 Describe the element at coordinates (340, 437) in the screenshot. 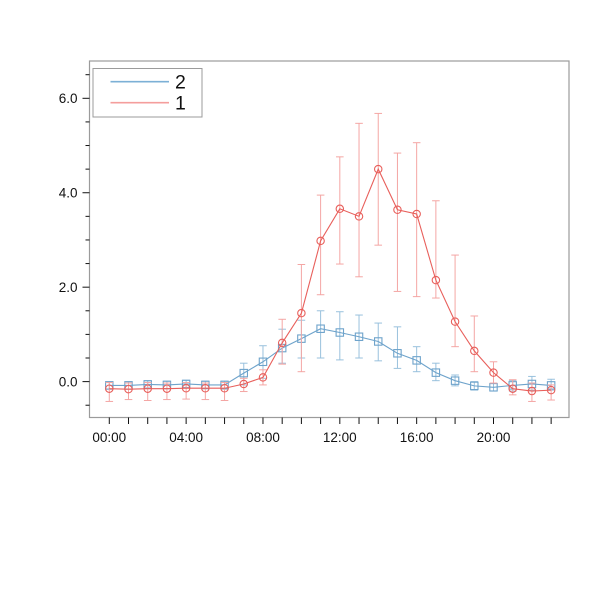

I see `x-tick-label: 12:00` at that location.